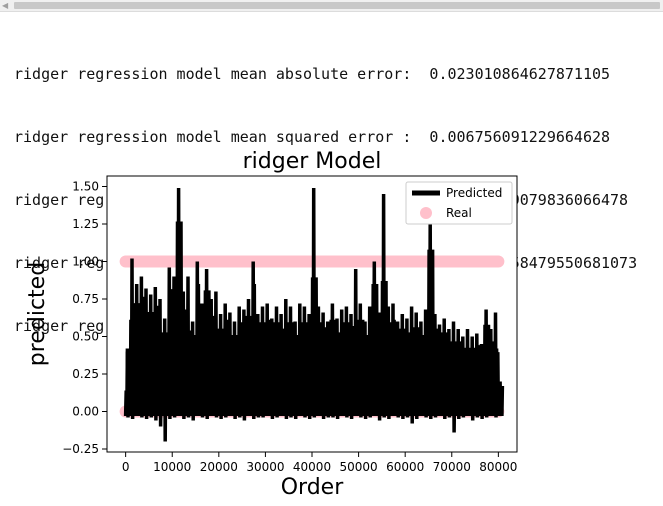 This screenshot has height=506, width=663. I want to click on legend-real-label: Real, so click(459, 213).